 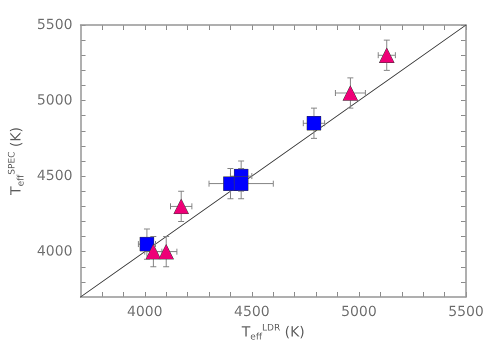 What do you see at coordinates (252, 312) in the screenshot?
I see `x-tick-label: 4500` at bounding box center [252, 312].